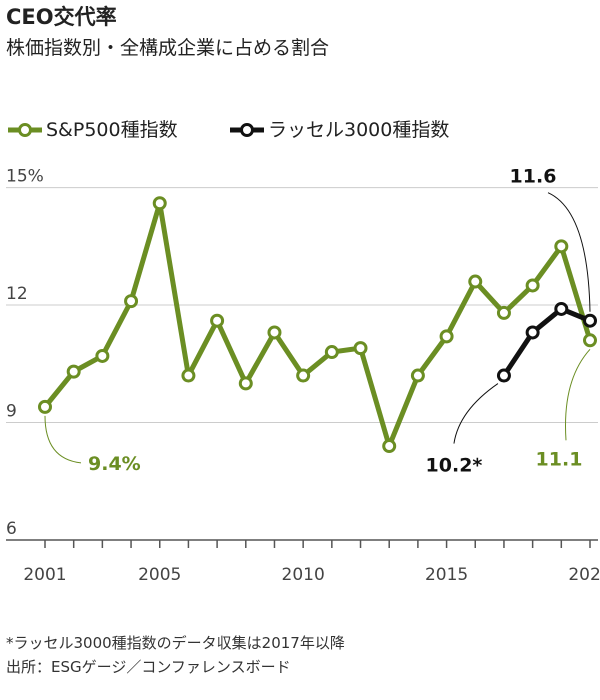  Describe the element at coordinates (476, 413) in the screenshot. I see `leader-line-russell3000-2017` at that location.